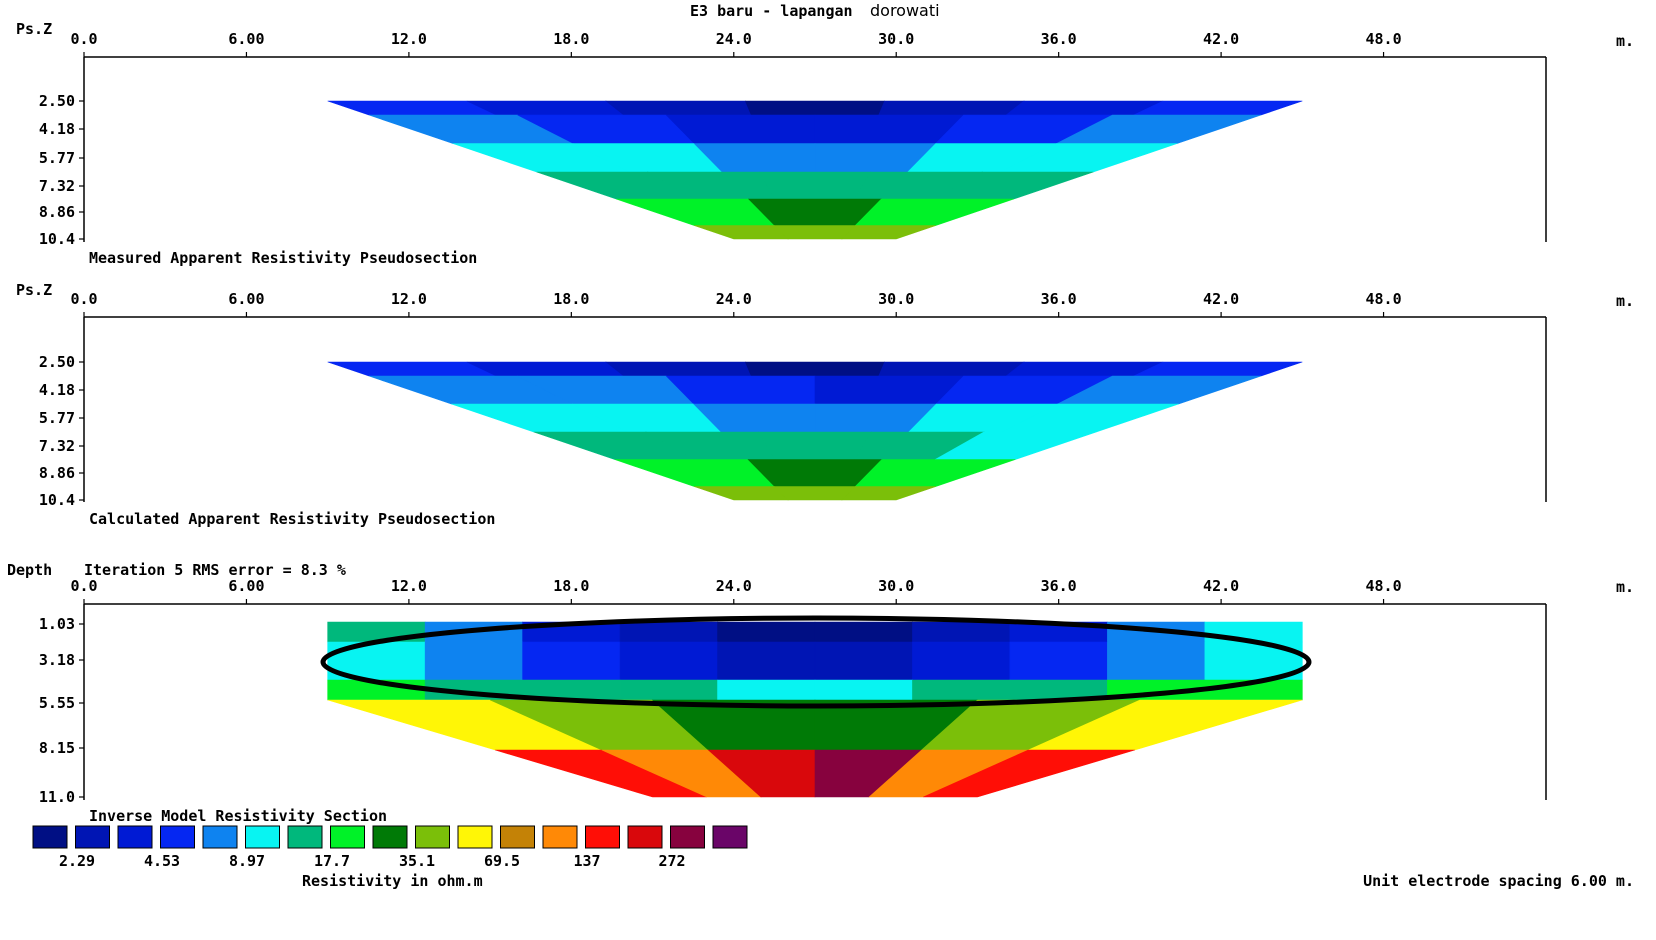 This screenshot has height=940, width=1656. I want to click on y-tick-label: 8.15, so click(57, 748).